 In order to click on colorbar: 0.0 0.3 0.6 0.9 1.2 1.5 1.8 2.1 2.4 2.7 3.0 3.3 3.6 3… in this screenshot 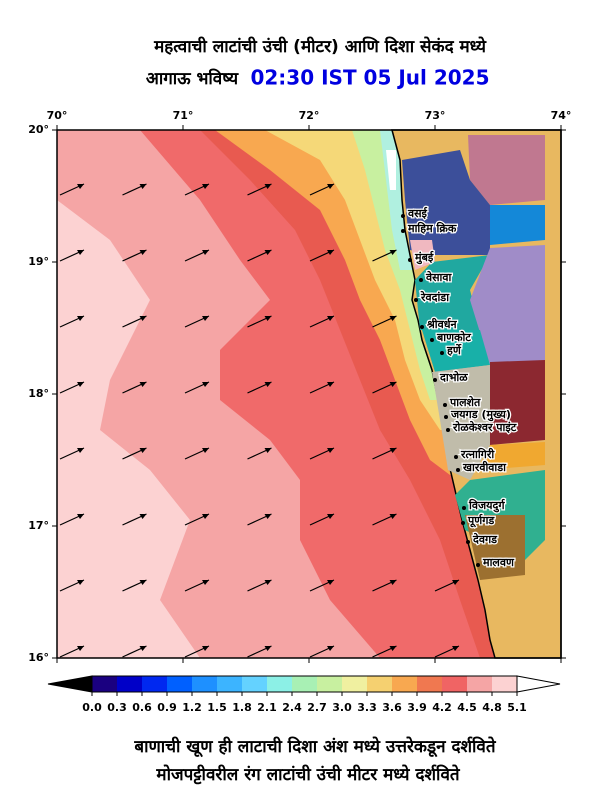, I will do `click(304, 694)`.